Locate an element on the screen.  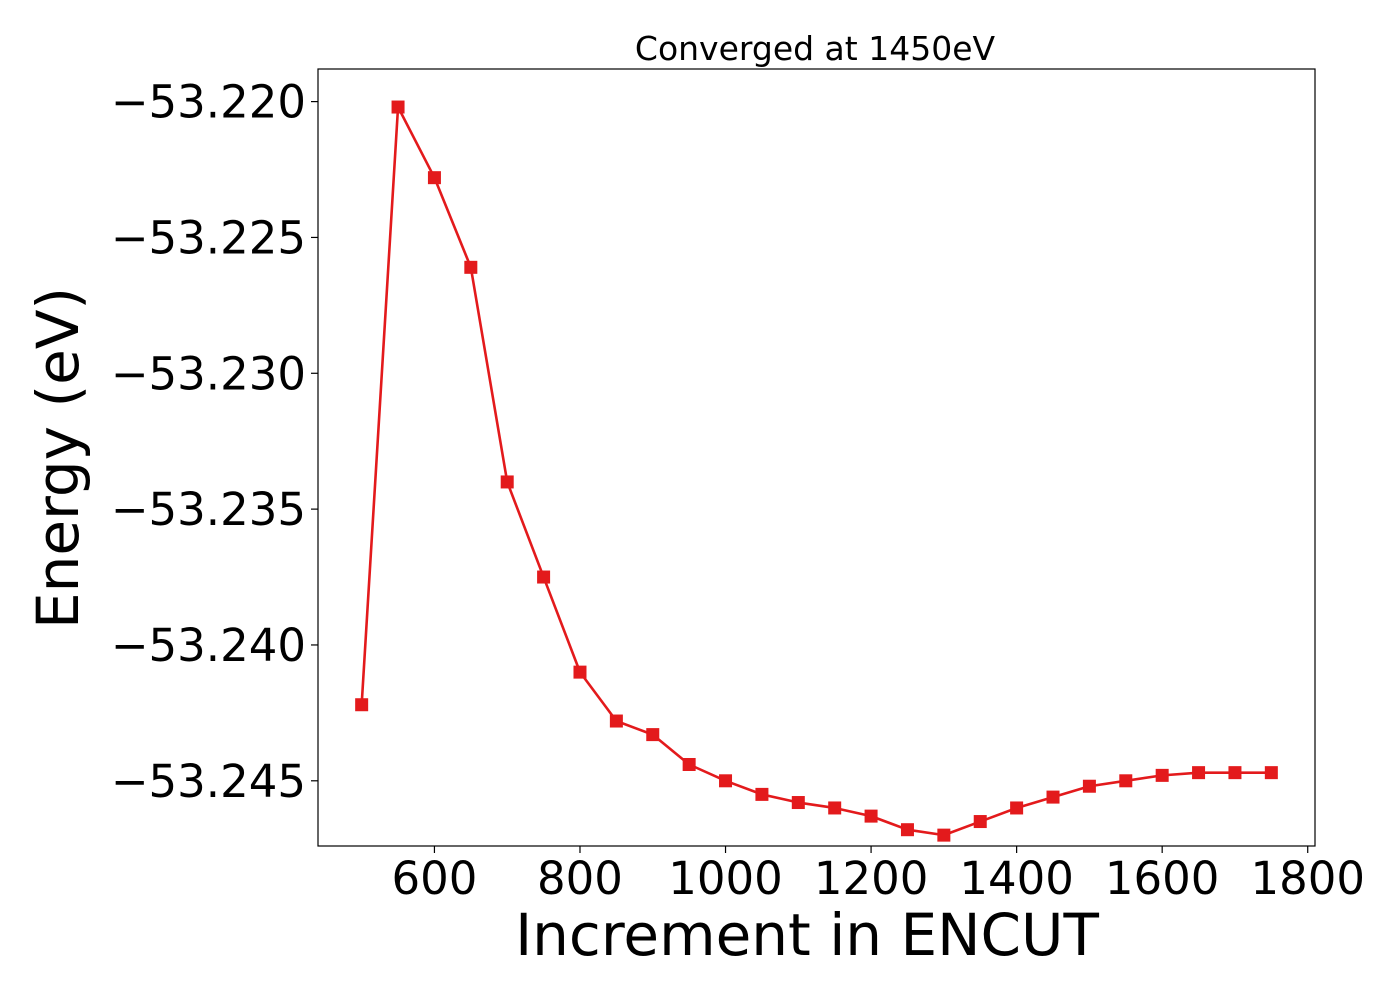
y-tick-label: −53.235 is located at coordinates (208, 509).